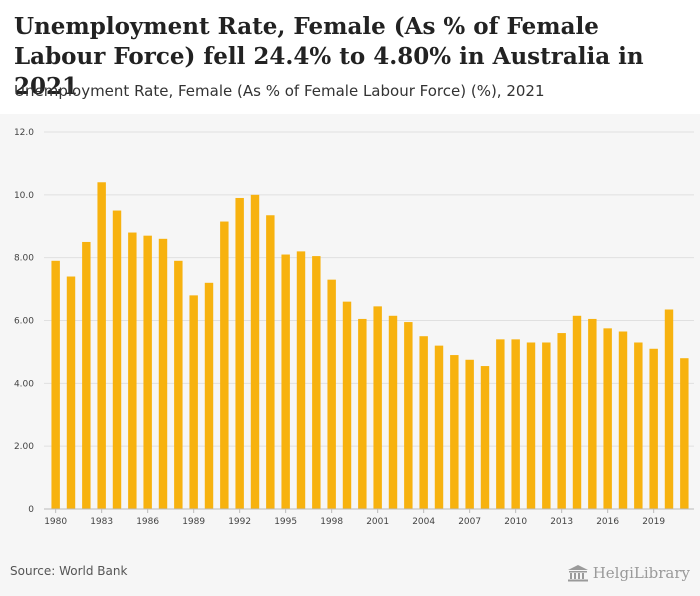  I want to click on y-tick-label: 8.00, so click(24, 259).